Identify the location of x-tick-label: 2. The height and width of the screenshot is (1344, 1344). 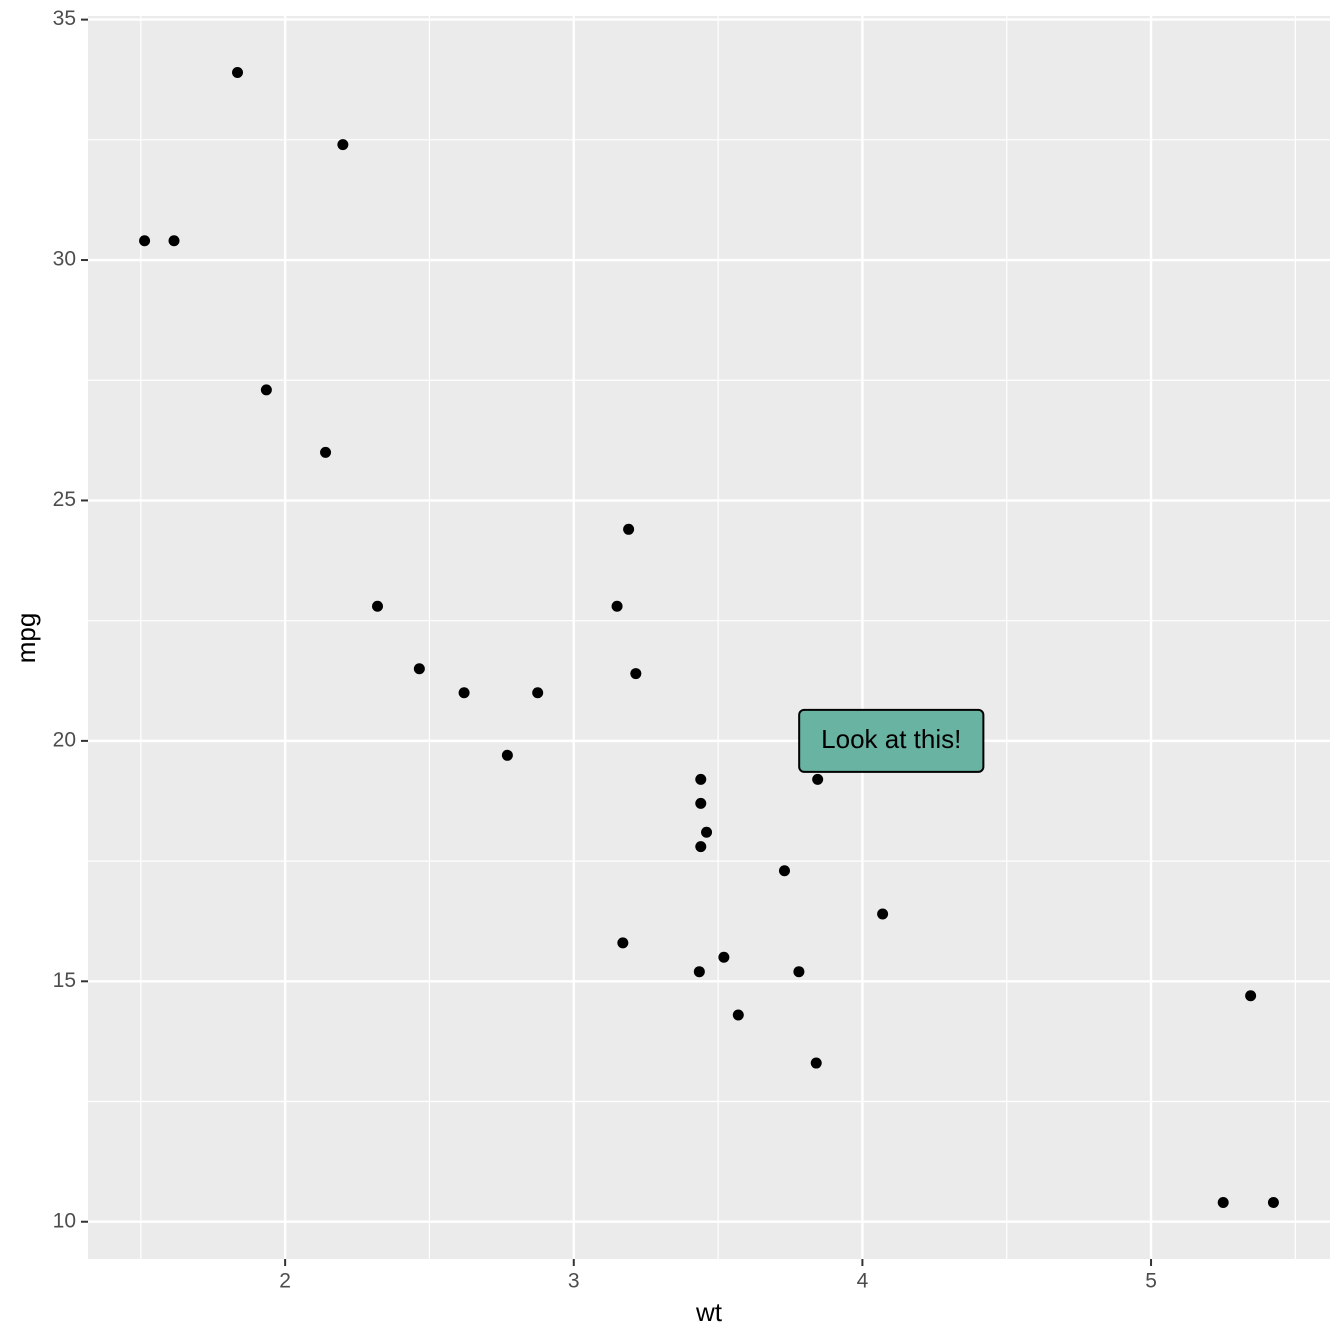
(285, 1281).